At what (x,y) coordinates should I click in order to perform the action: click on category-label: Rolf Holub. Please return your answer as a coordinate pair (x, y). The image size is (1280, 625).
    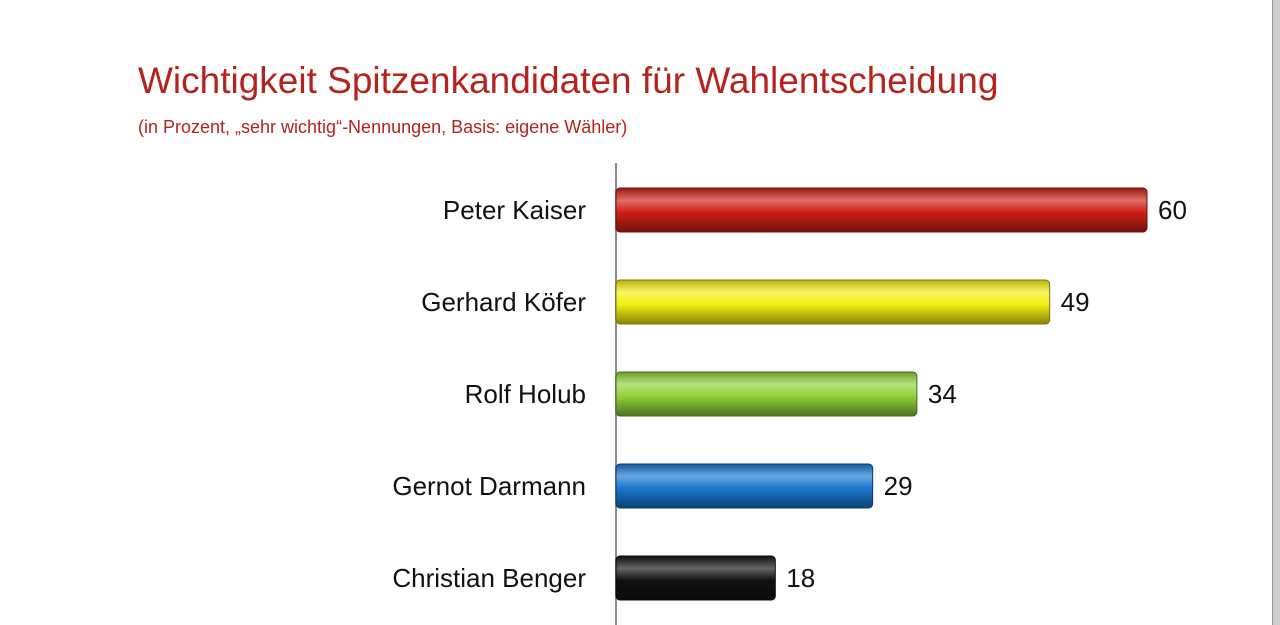
    Looking at the image, I should click on (525, 394).